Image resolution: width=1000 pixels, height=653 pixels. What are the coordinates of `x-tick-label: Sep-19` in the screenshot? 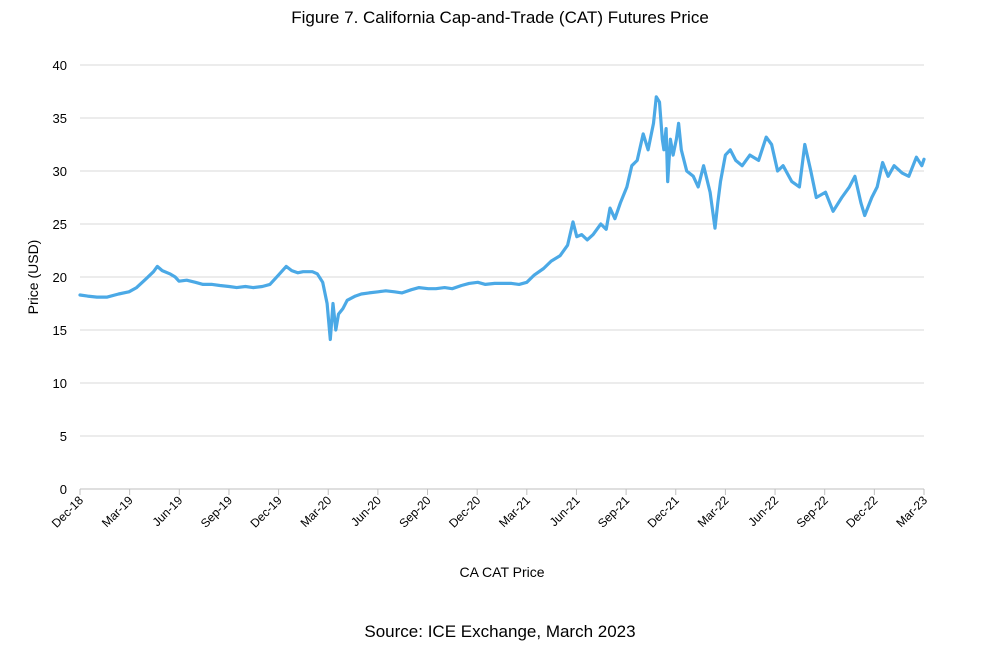 It's located at (216, 511).